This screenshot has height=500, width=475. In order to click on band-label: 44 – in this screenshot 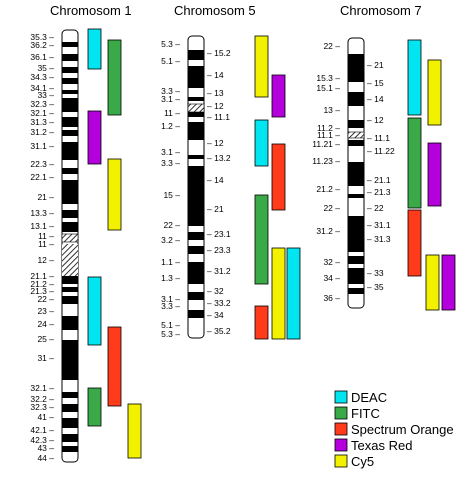, I will do `click(45, 458)`.